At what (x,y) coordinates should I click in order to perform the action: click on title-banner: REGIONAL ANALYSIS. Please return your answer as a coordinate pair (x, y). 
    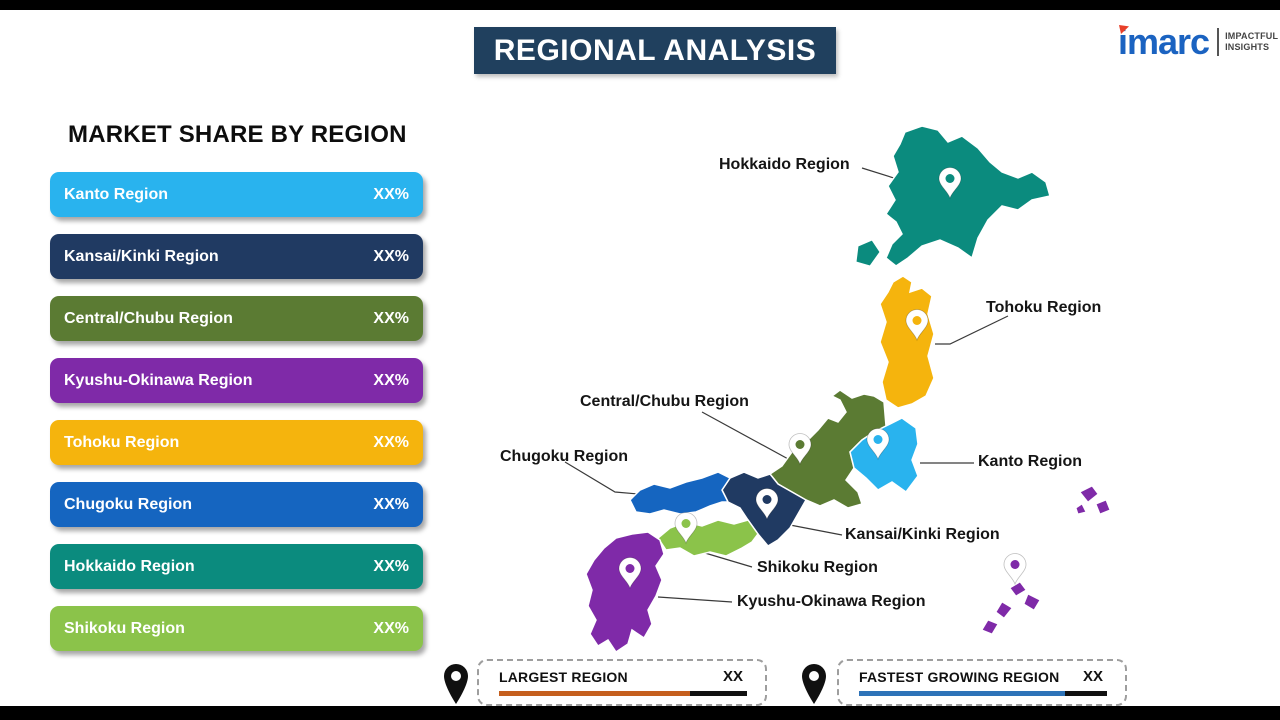
    Looking at the image, I should click on (655, 50).